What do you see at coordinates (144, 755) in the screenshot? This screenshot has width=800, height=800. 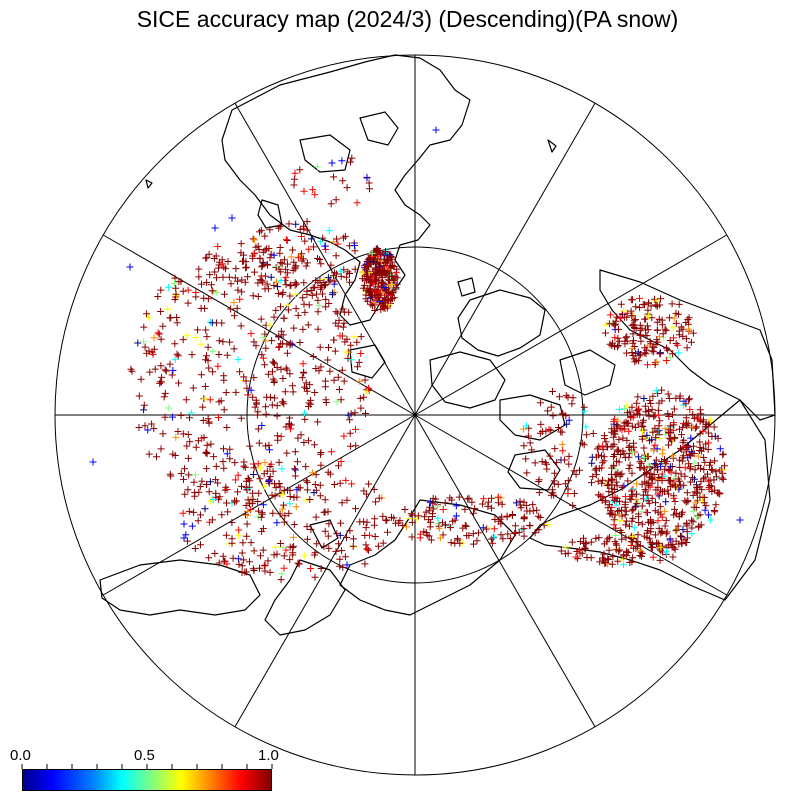 I see `colorbar-mid-label: 0.5` at bounding box center [144, 755].